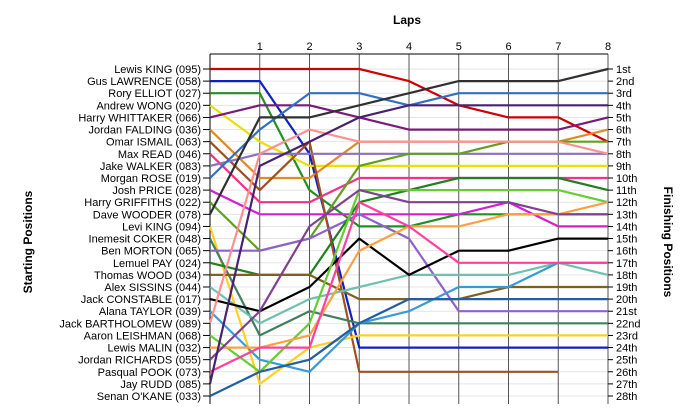  I want to click on start-position-label: Lewis KING (095), so click(157, 70).